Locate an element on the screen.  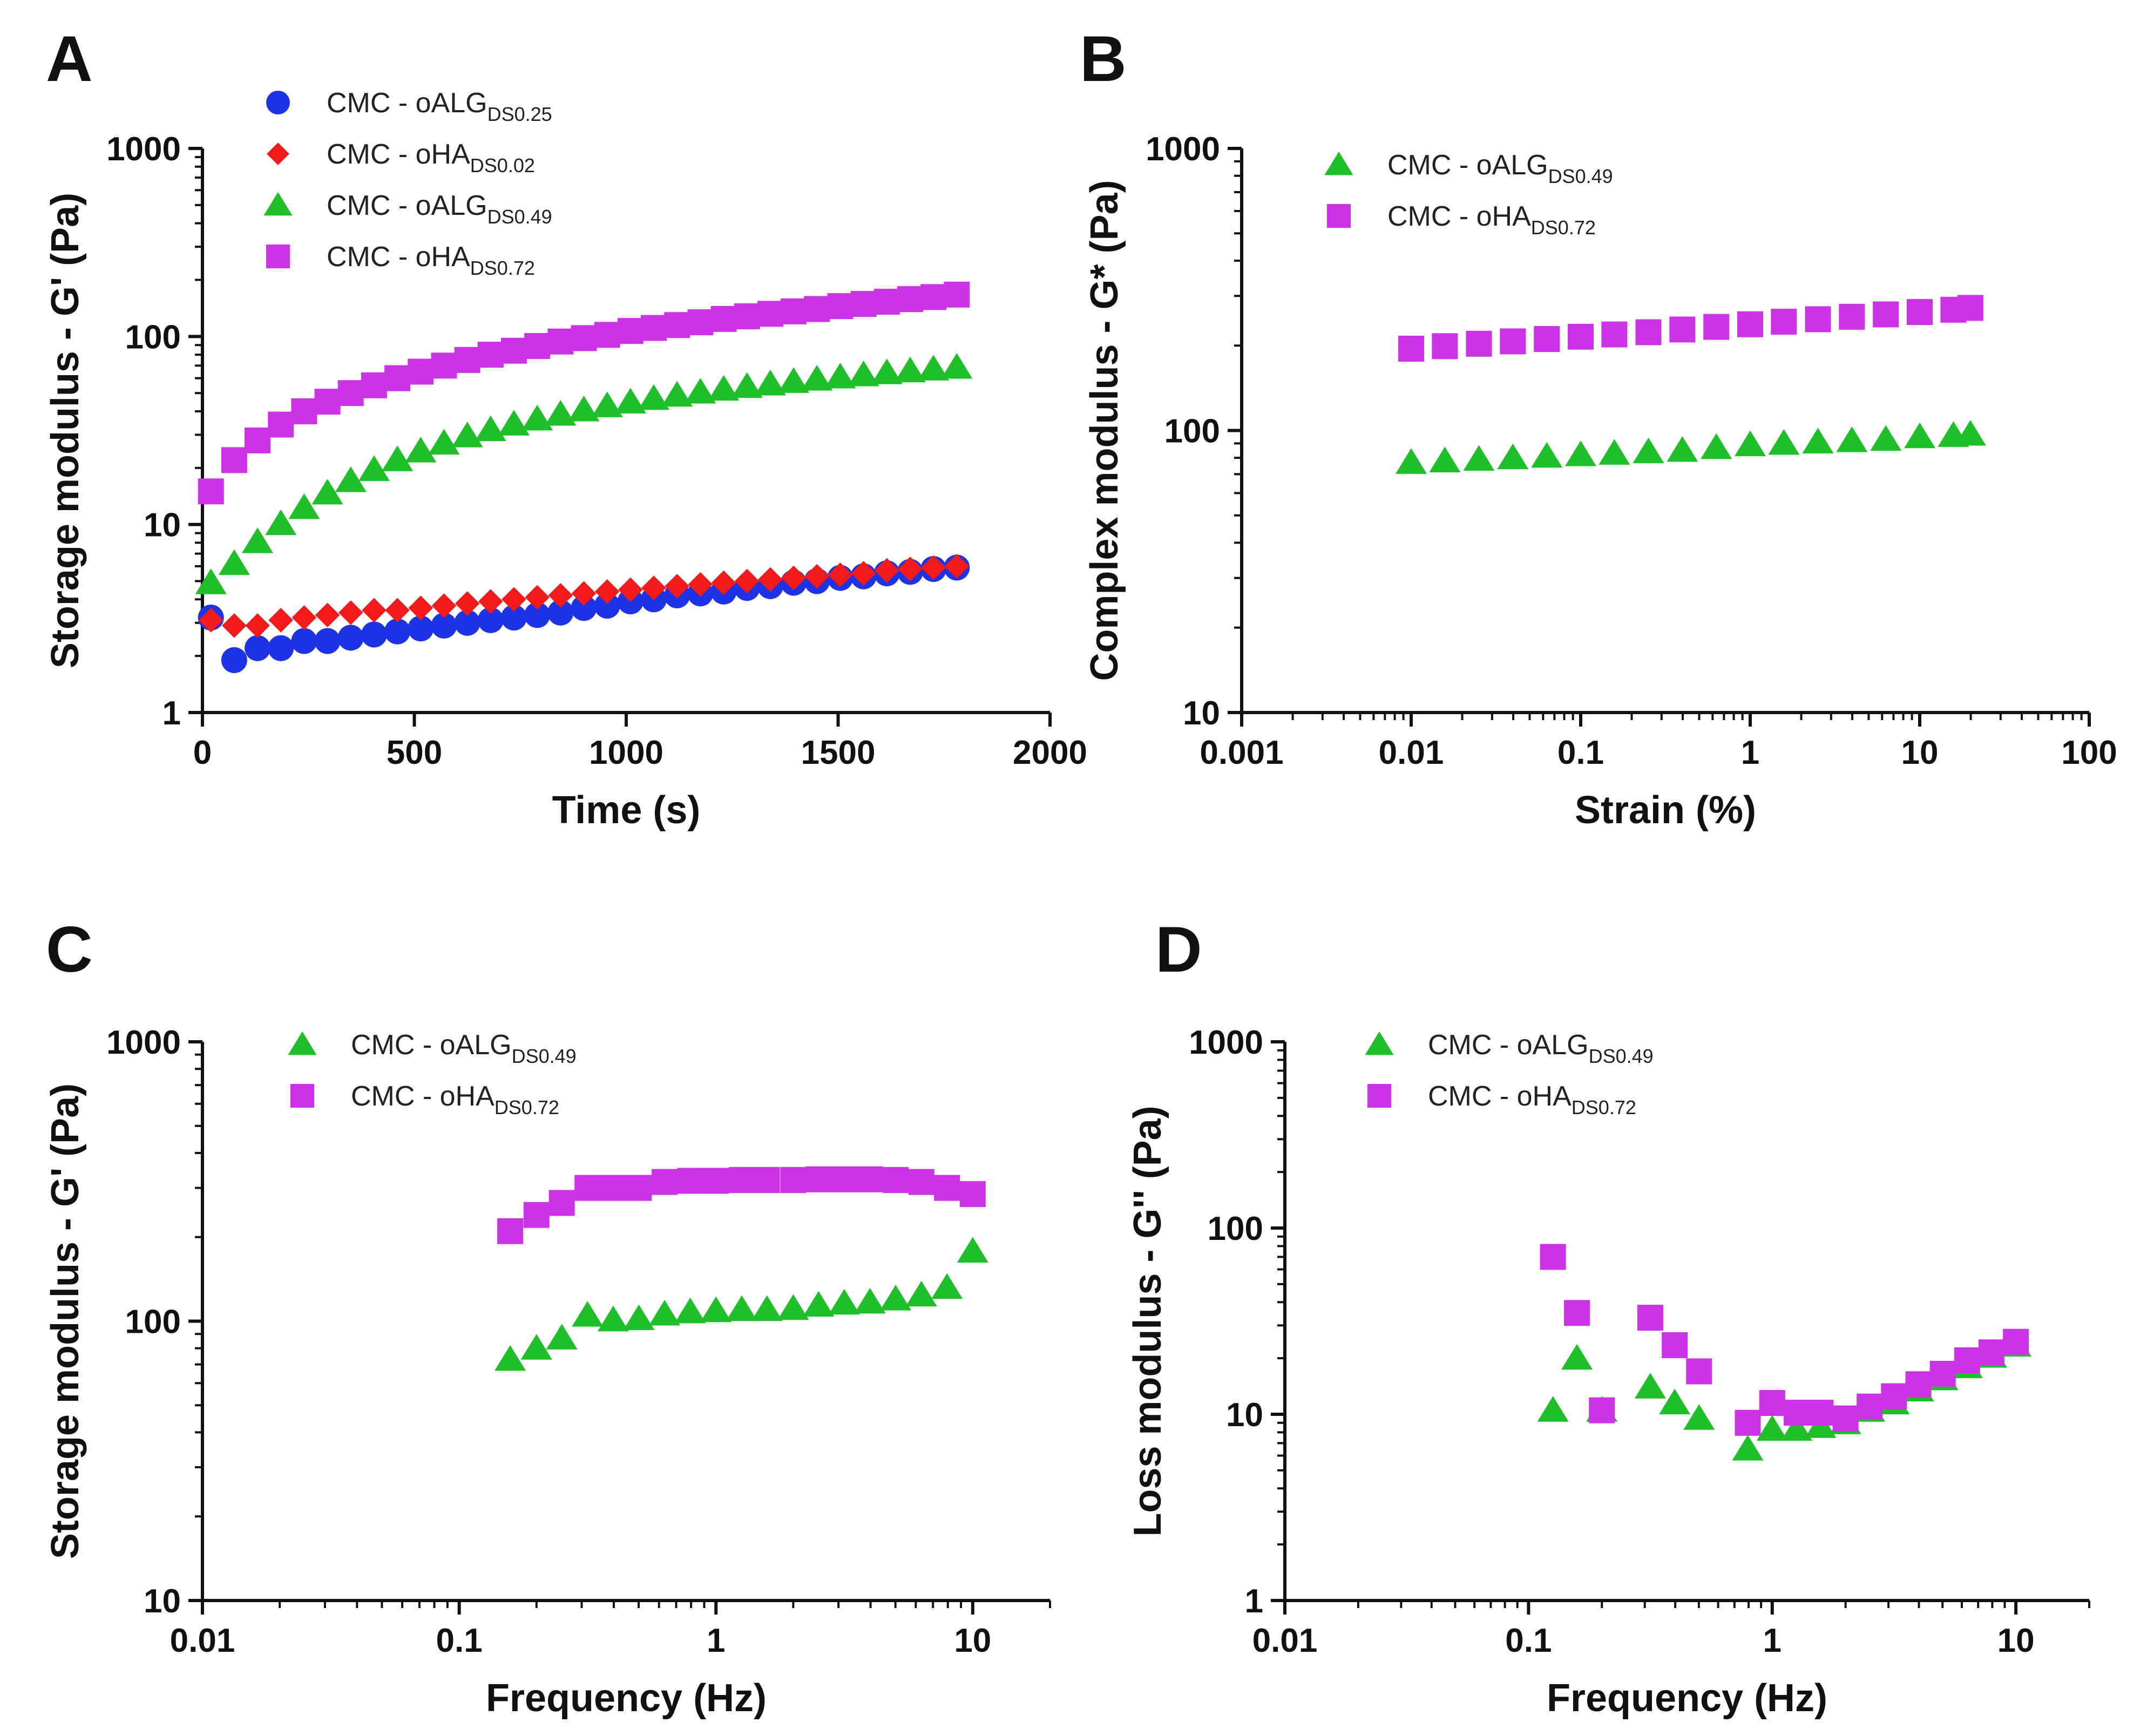
y-tick-label: 1 is located at coordinates (171, 714).